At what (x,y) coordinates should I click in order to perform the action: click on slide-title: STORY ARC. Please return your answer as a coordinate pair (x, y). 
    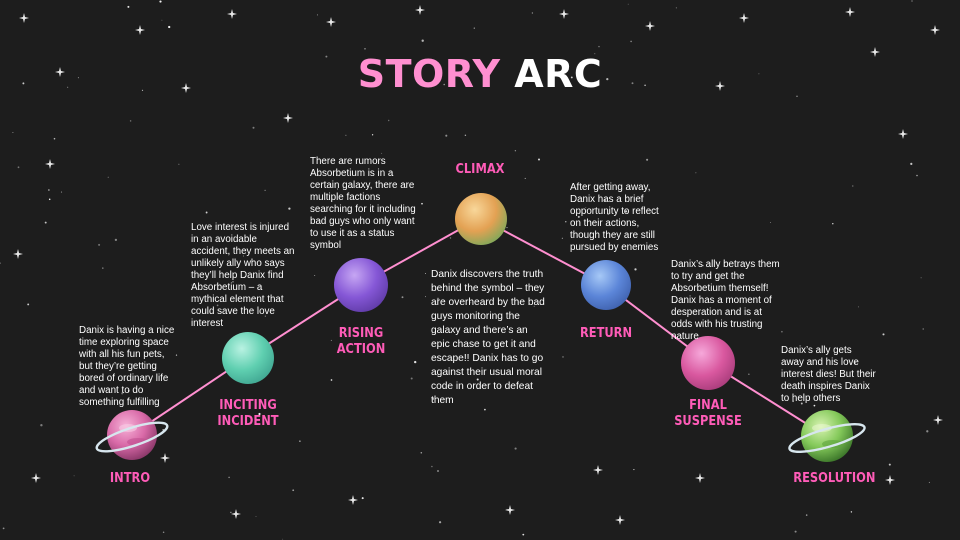
    Looking at the image, I should click on (480, 74).